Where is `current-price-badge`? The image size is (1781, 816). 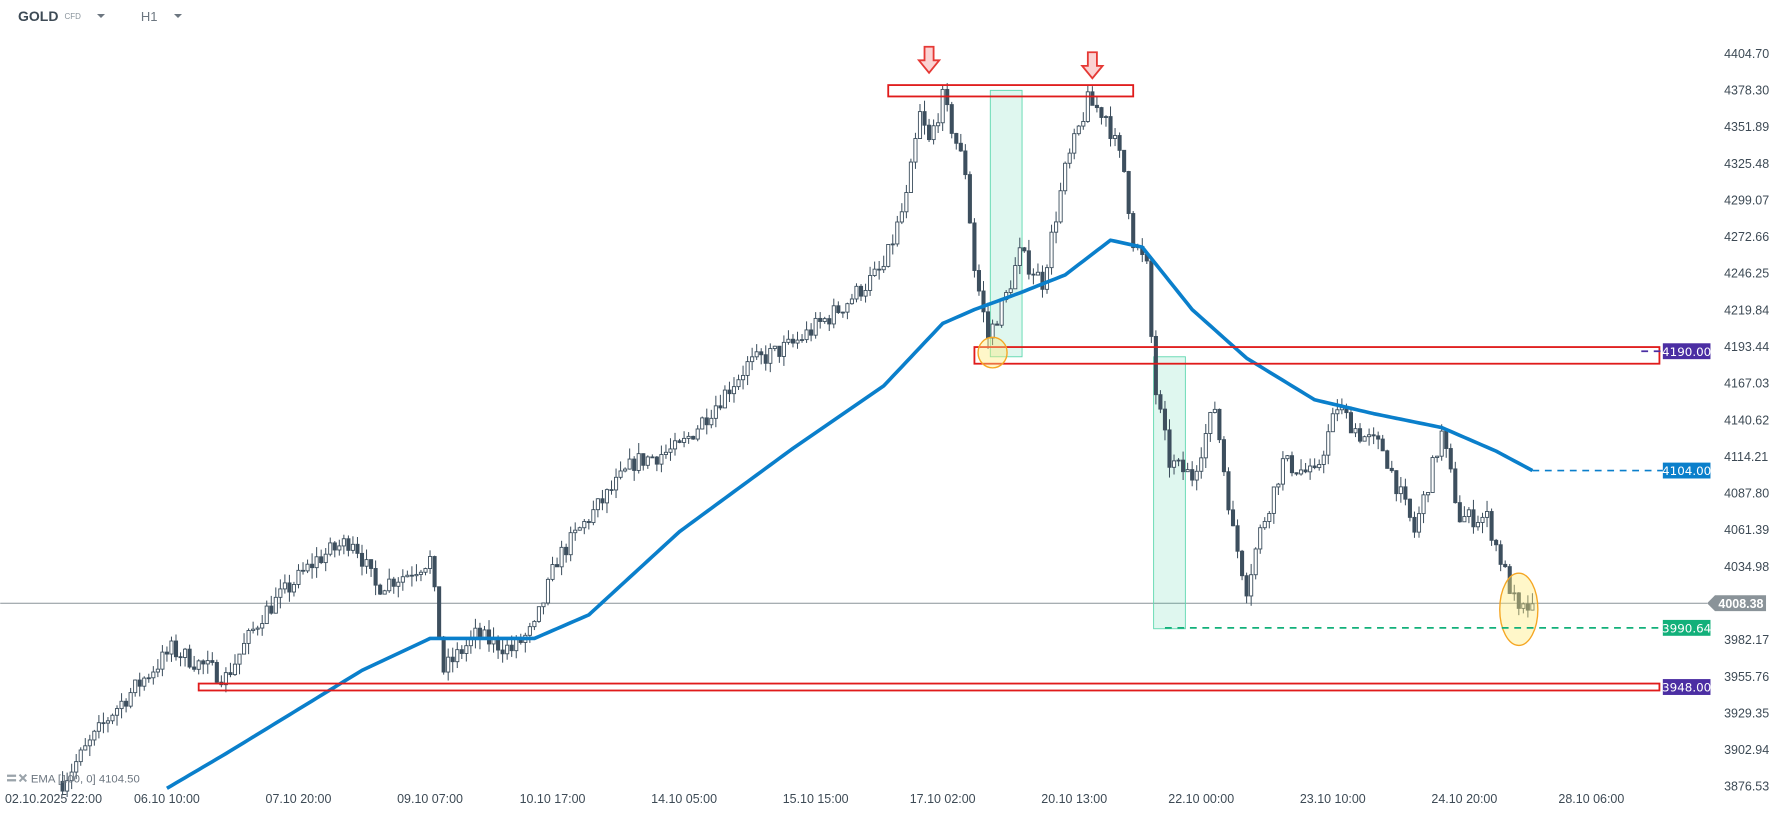
current-price-badge is located at coordinates (1737, 603).